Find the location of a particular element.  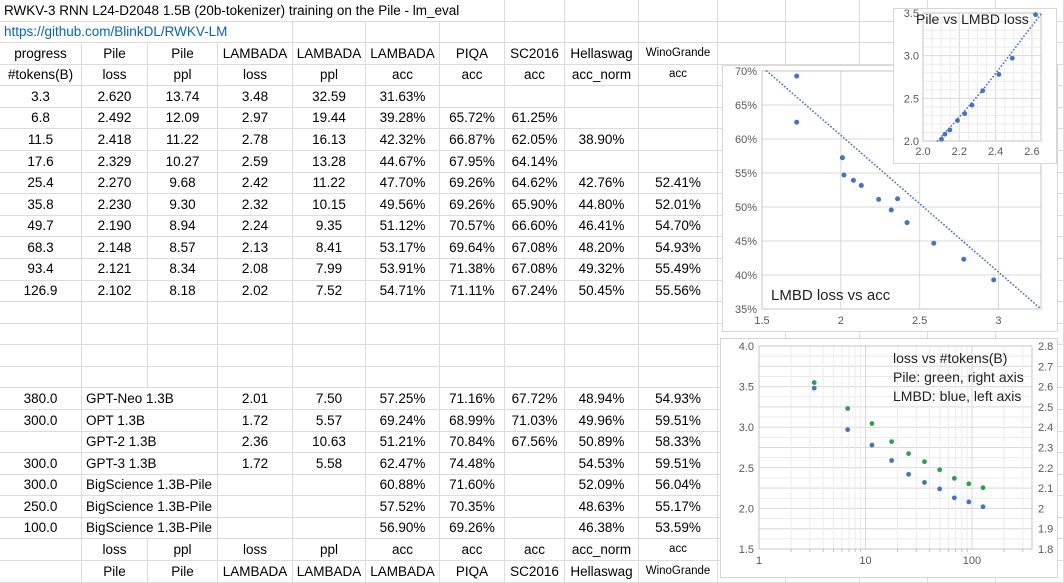

table-cell: 16.13 is located at coordinates (329, 140).